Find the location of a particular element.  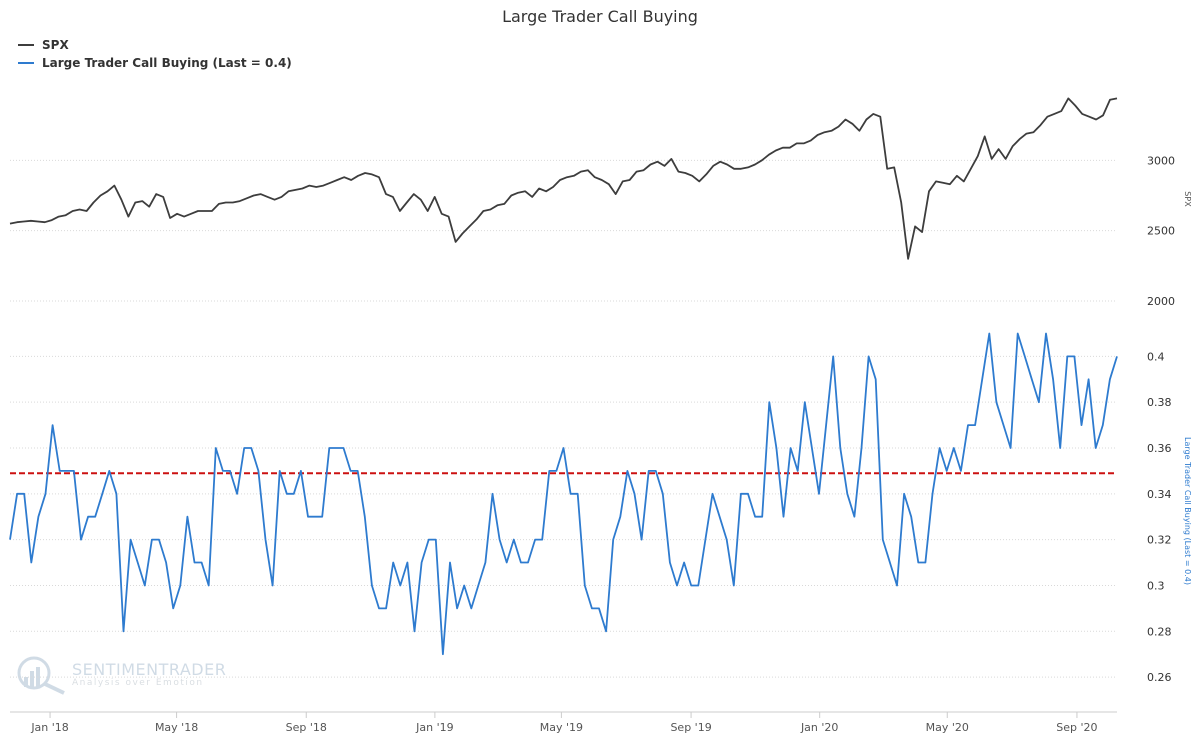

y-axis-title-spx: SPX is located at coordinates (1187, 199).